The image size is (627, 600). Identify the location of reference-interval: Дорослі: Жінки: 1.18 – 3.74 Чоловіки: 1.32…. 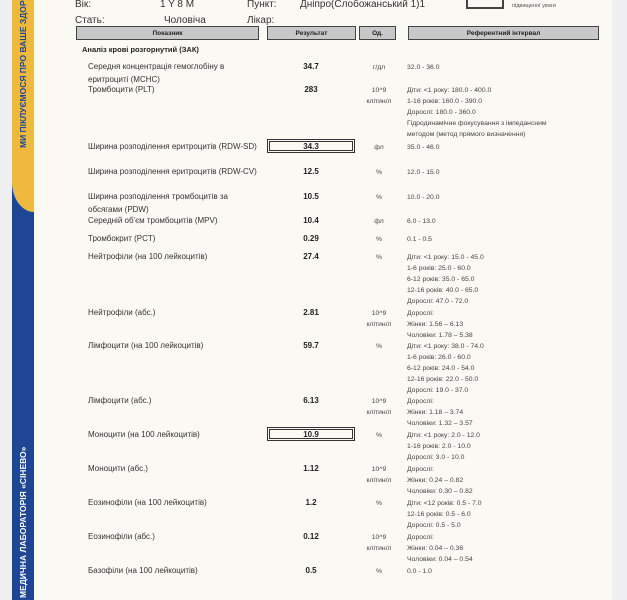
(507, 412).